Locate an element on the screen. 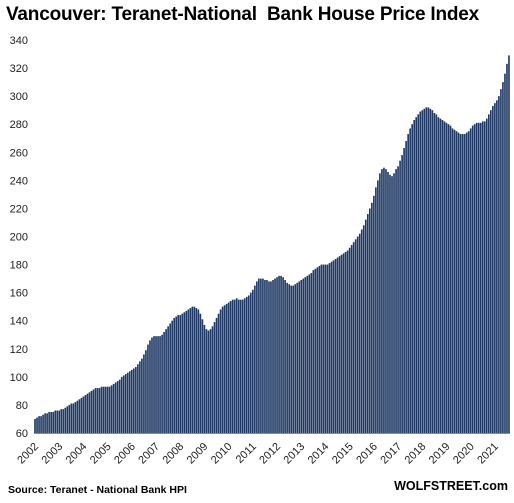 The height and width of the screenshot is (503, 514). x-tick-label: 2008 is located at coordinates (174, 454).